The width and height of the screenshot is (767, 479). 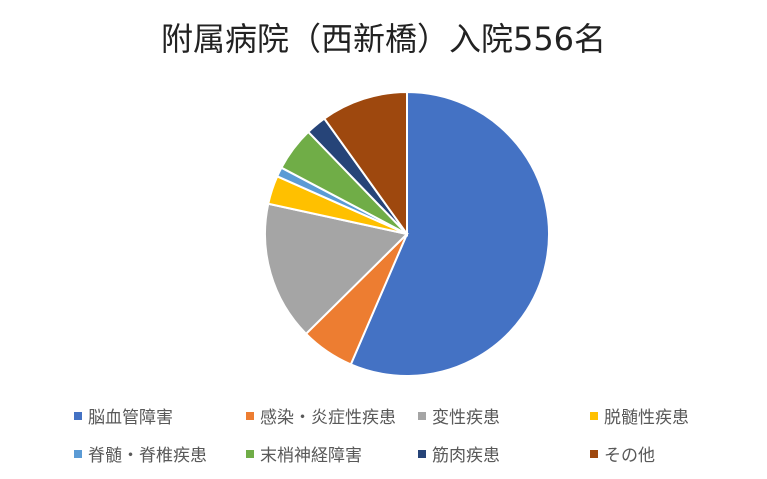 I want to click on legend-item: 筋肉疾患, so click(x=459, y=453).